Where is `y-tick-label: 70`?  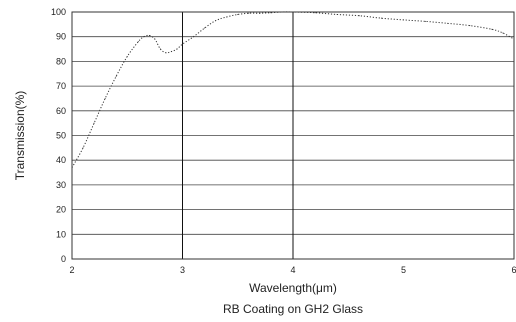 y-tick-label: 70 is located at coordinates (61, 86).